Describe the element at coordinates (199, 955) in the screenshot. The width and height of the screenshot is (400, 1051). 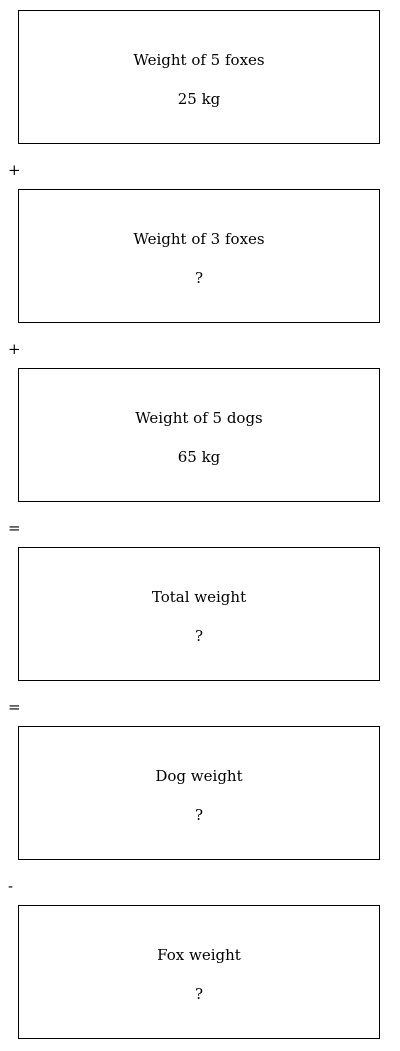
I see `box-label: Fox weight` at that location.